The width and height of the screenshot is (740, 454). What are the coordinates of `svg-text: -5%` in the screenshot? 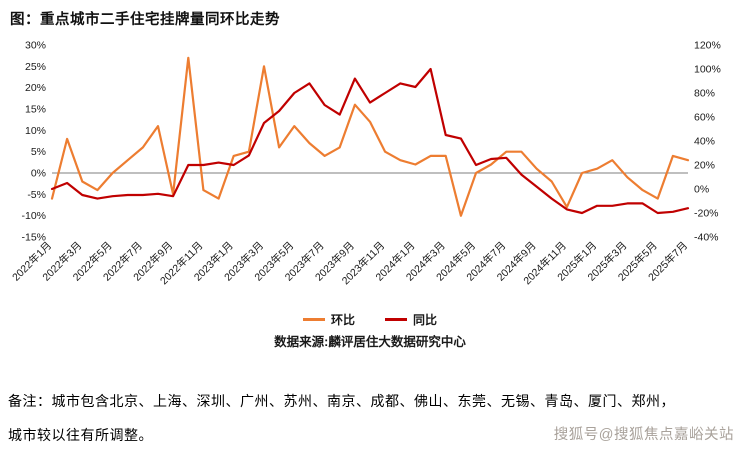 It's located at (36, 195).